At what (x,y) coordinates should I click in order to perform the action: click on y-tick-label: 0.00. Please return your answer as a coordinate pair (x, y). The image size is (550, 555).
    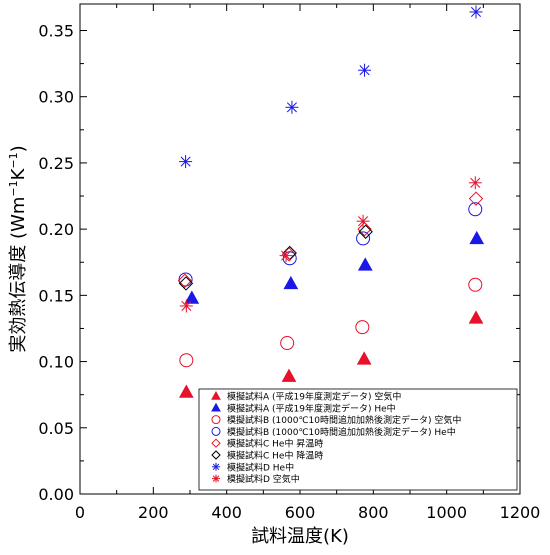
    Looking at the image, I should click on (56, 494).